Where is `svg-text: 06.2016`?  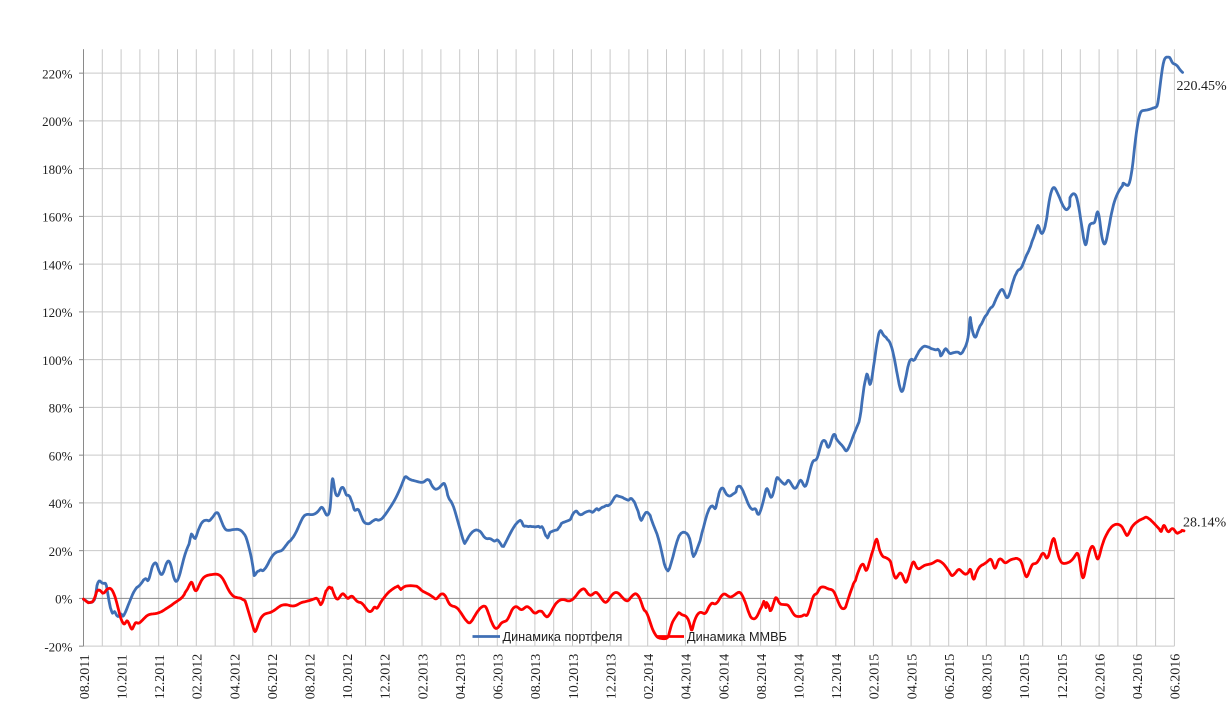
svg-text: 06.2016 is located at coordinates (1176, 677).